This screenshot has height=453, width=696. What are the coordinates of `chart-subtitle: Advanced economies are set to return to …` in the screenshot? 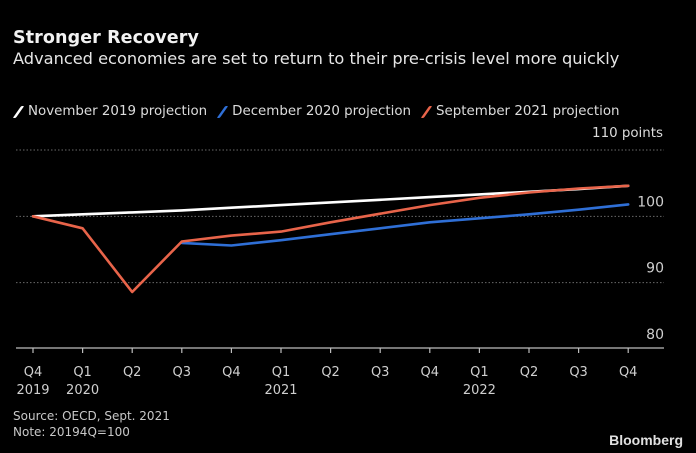 It's located at (316, 58).